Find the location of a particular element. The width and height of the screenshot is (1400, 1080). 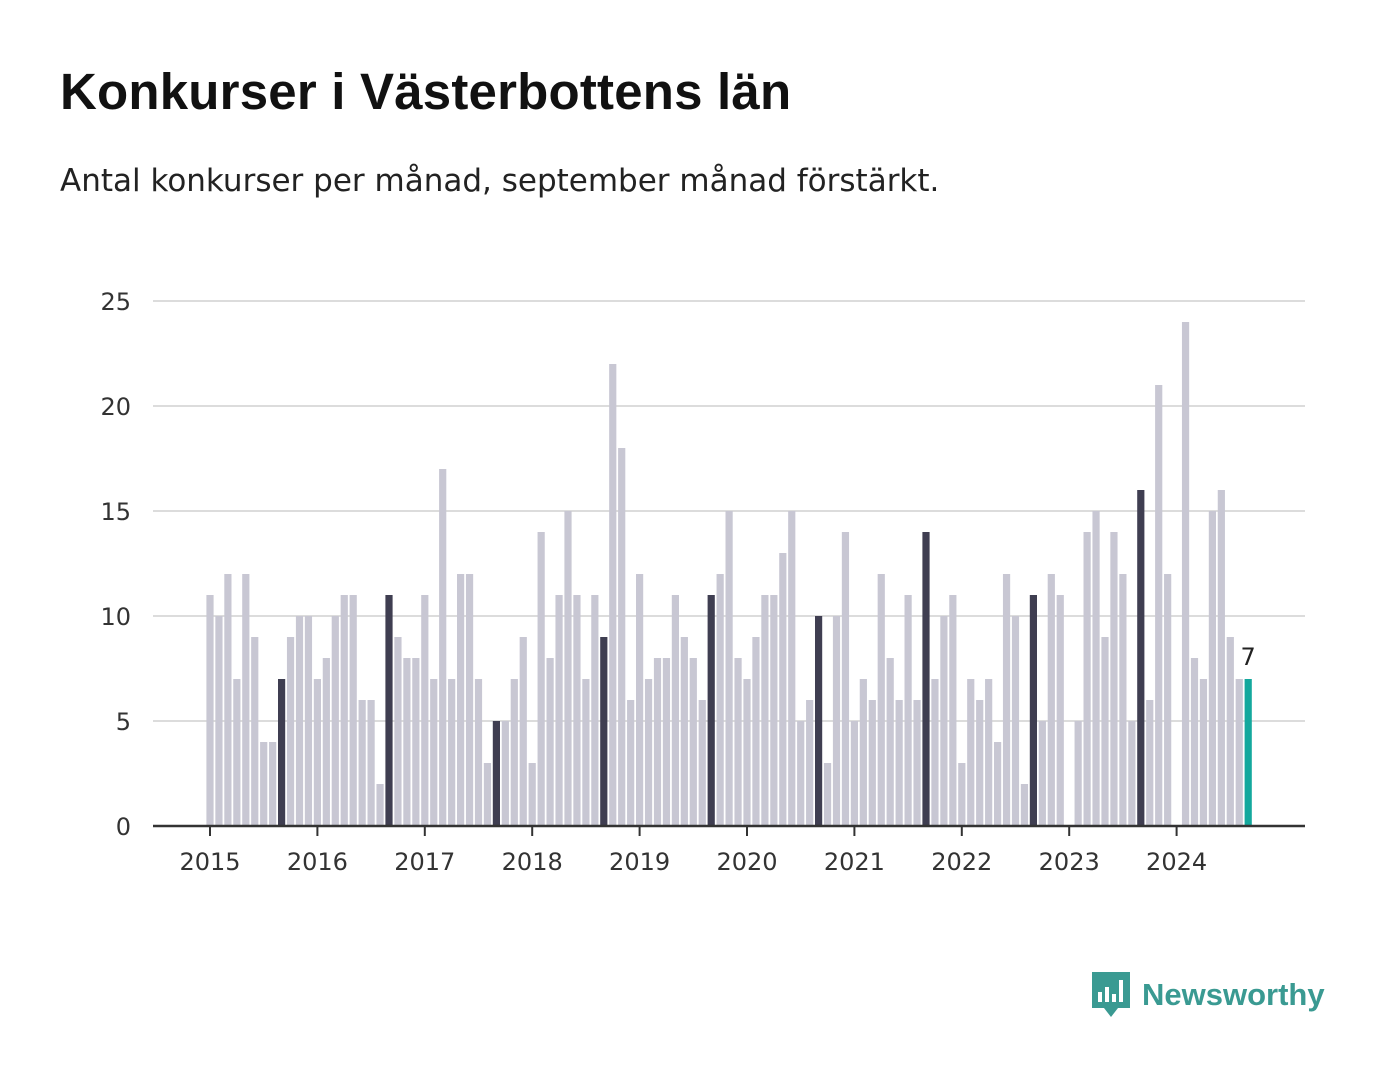

chart-title: Konkurser i Västerbottens län is located at coordinates (426, 91).